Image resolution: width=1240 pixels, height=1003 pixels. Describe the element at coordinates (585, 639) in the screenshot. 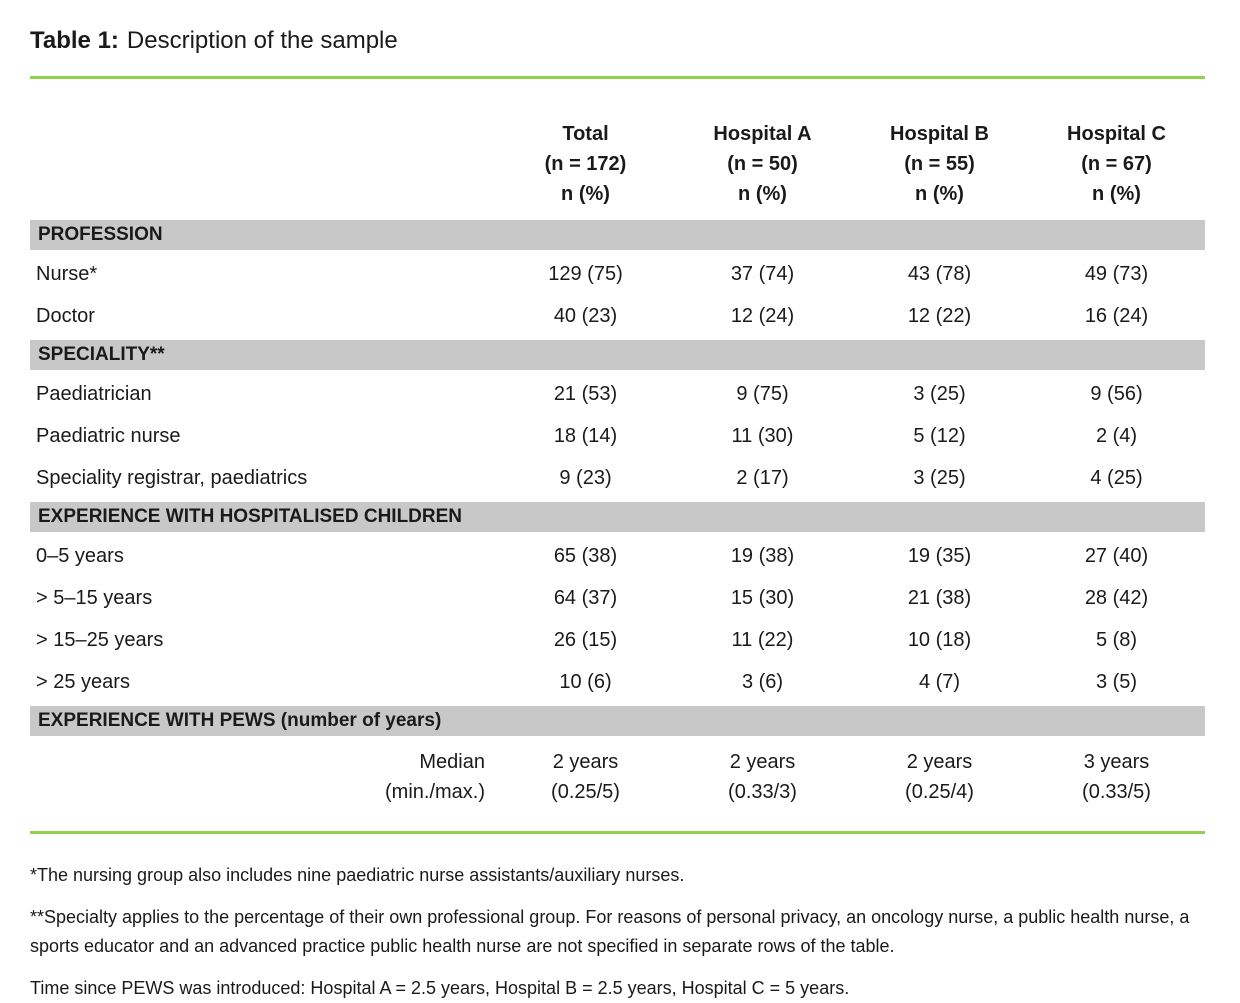

I see `cell-value: 26 (15)` at that location.